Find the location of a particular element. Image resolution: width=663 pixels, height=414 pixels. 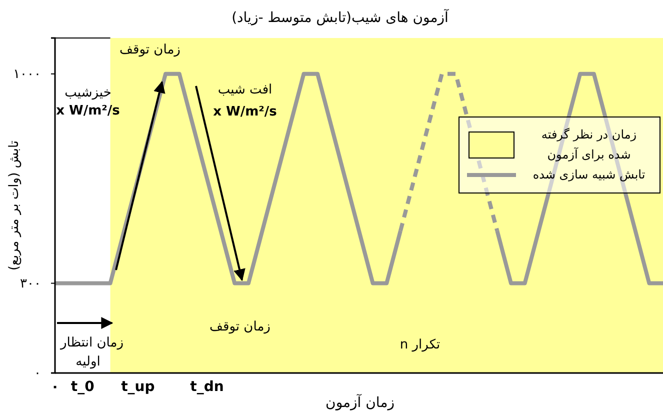

annotation: n تکرار is located at coordinates (420, 345).